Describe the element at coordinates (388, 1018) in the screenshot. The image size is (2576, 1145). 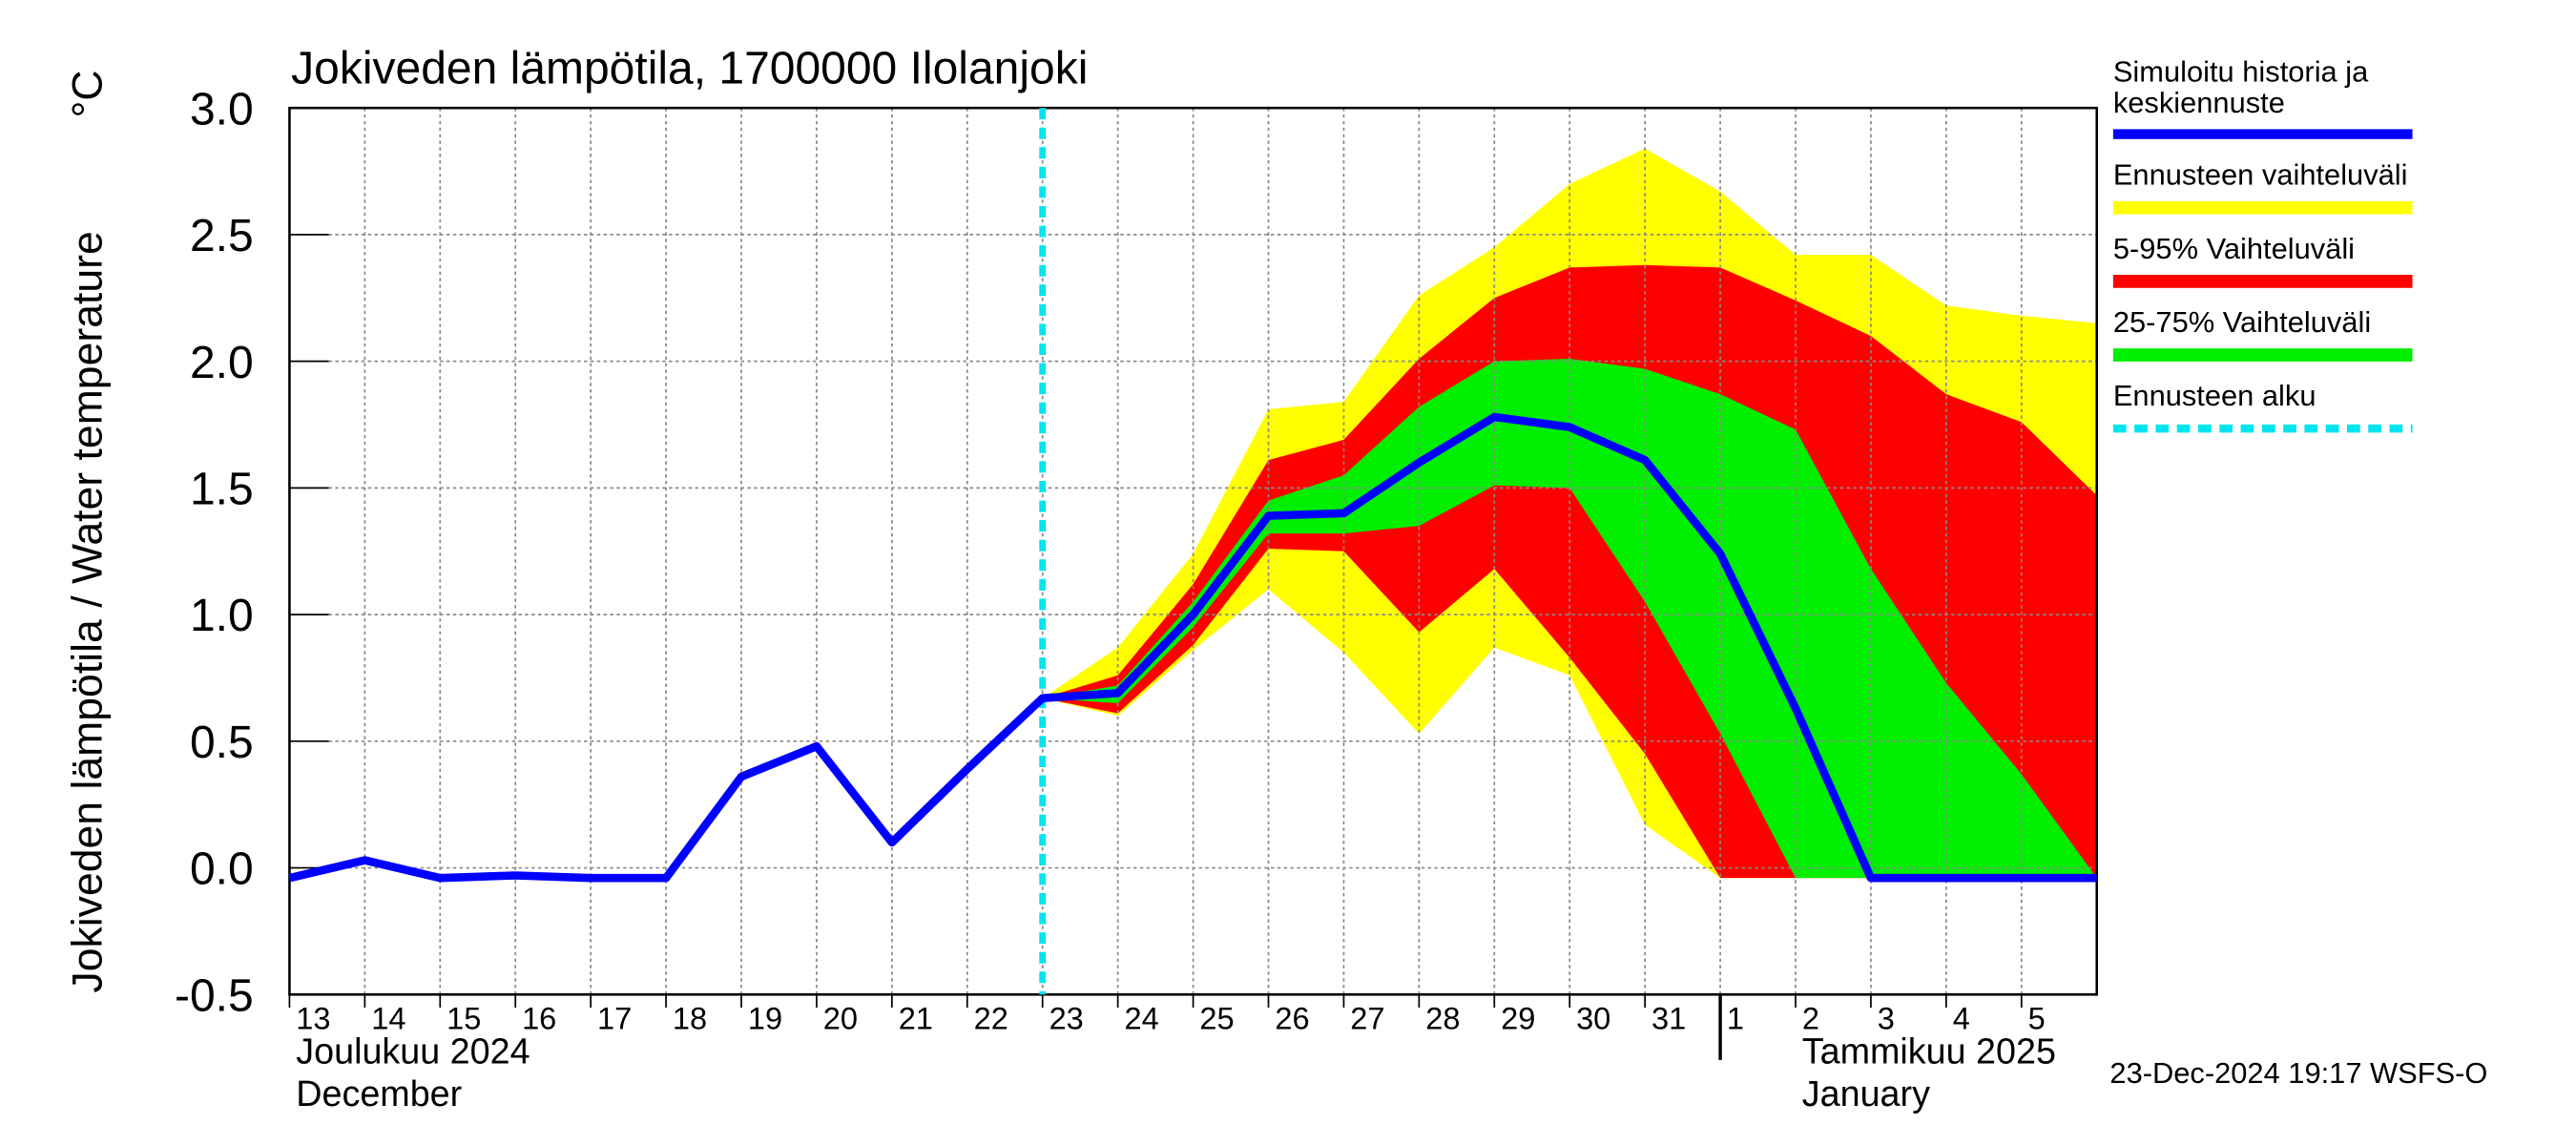
I see `x-tick-label: 14` at that location.